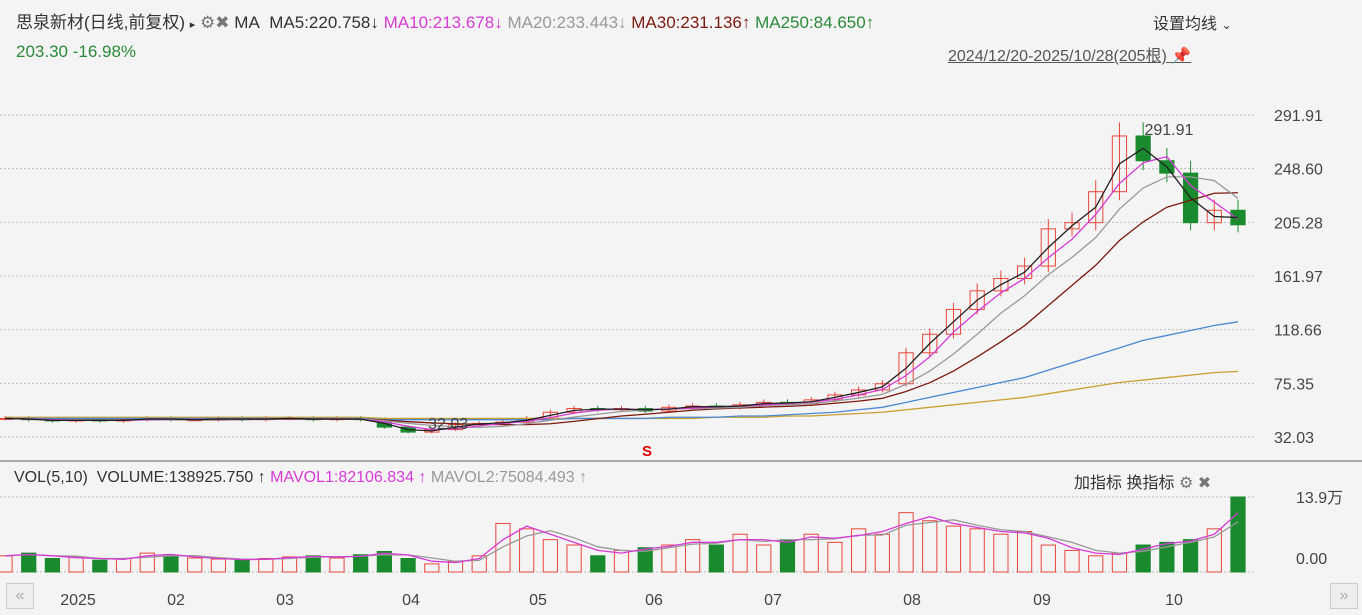 The image size is (1362, 615). Describe the element at coordinates (1181, 56) in the screenshot. I see `pin-icon: 📌` at that location.